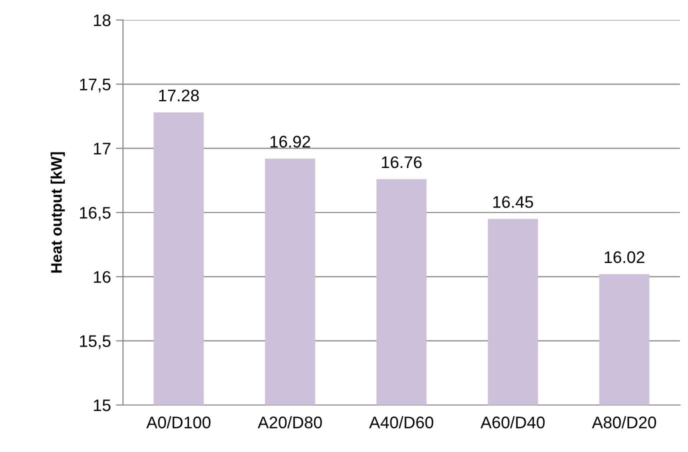 The width and height of the screenshot is (688, 452). I want to click on x-tick-label: A80/D20, so click(624, 422).